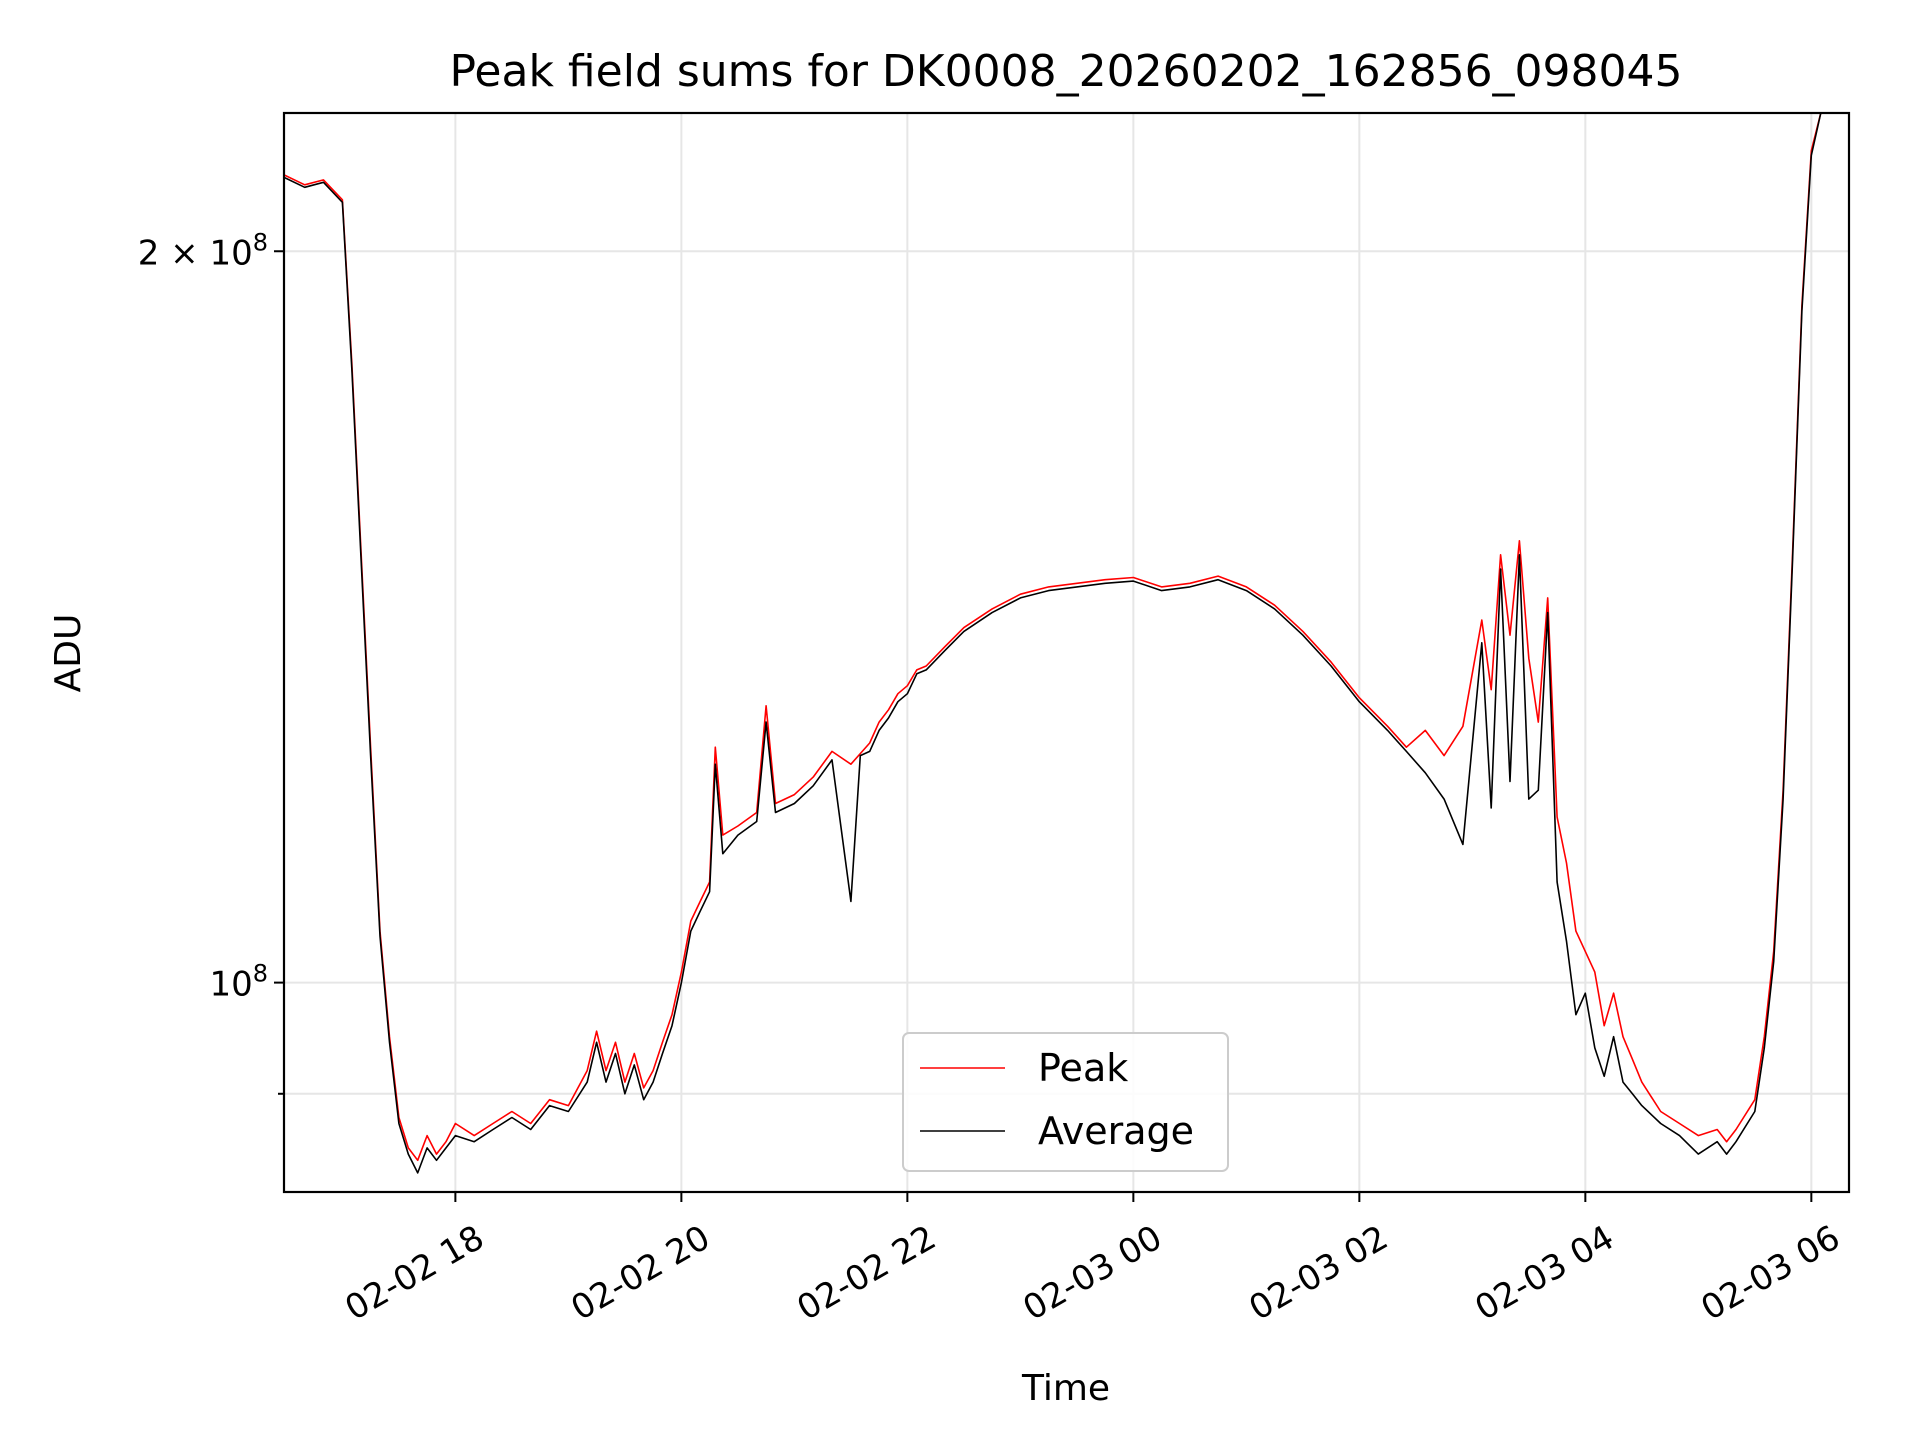 This screenshot has width=1920, height=1440. Describe the element at coordinates (1116, 1131) in the screenshot. I see `legend-label-average: Average` at that location.